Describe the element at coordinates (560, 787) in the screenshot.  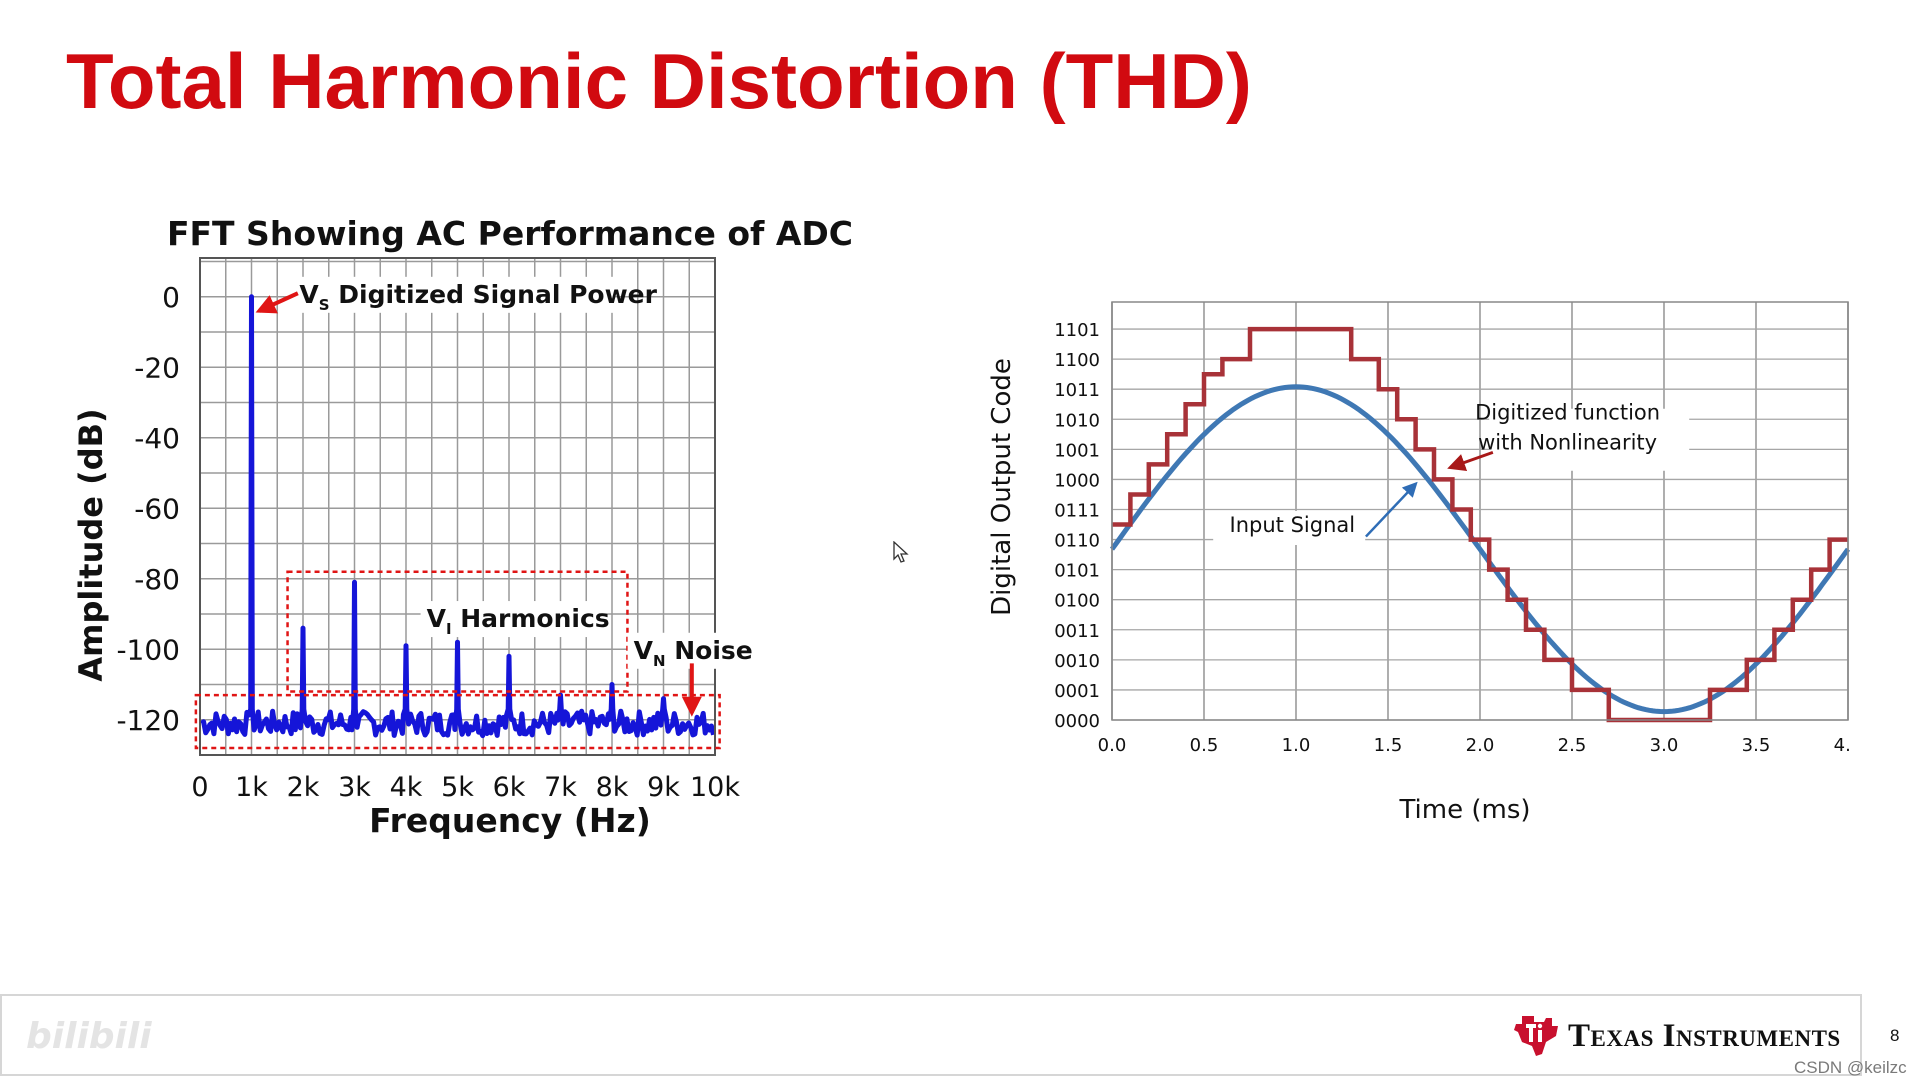
I see `fft-x-tick-label: 7k` at that location.